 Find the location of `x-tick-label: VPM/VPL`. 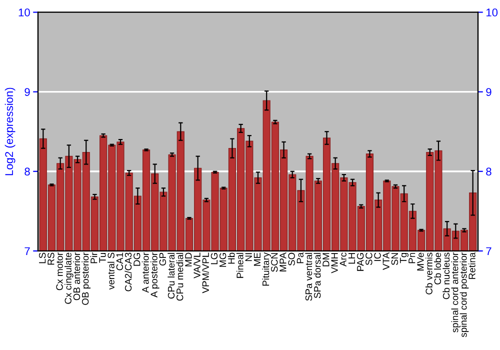

x-tick-label: VPM/VPL is located at coordinates (205, 273).